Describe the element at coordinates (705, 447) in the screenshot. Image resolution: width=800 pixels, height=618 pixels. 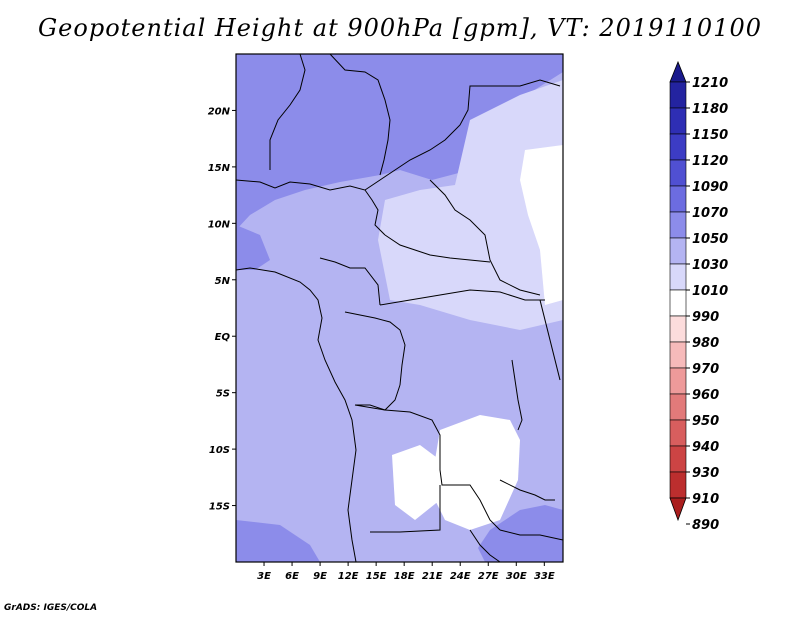
I see `colorbar-label: 940` at that location.